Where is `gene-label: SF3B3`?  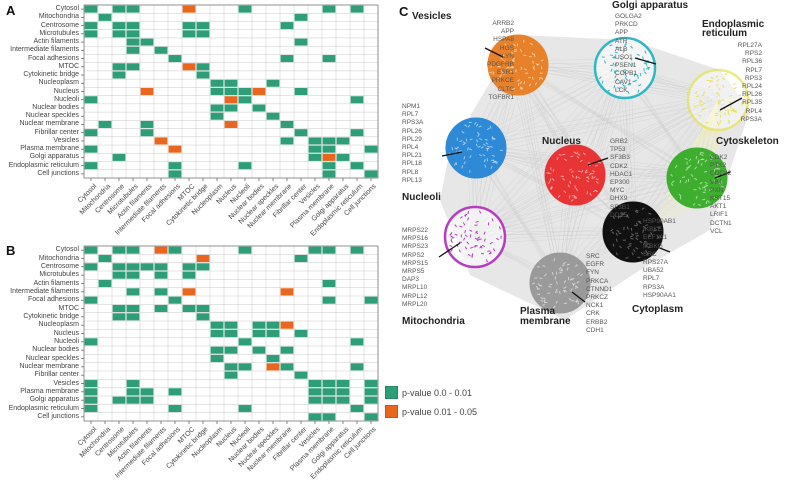 gene-label: SF3B3 is located at coordinates (620, 158).